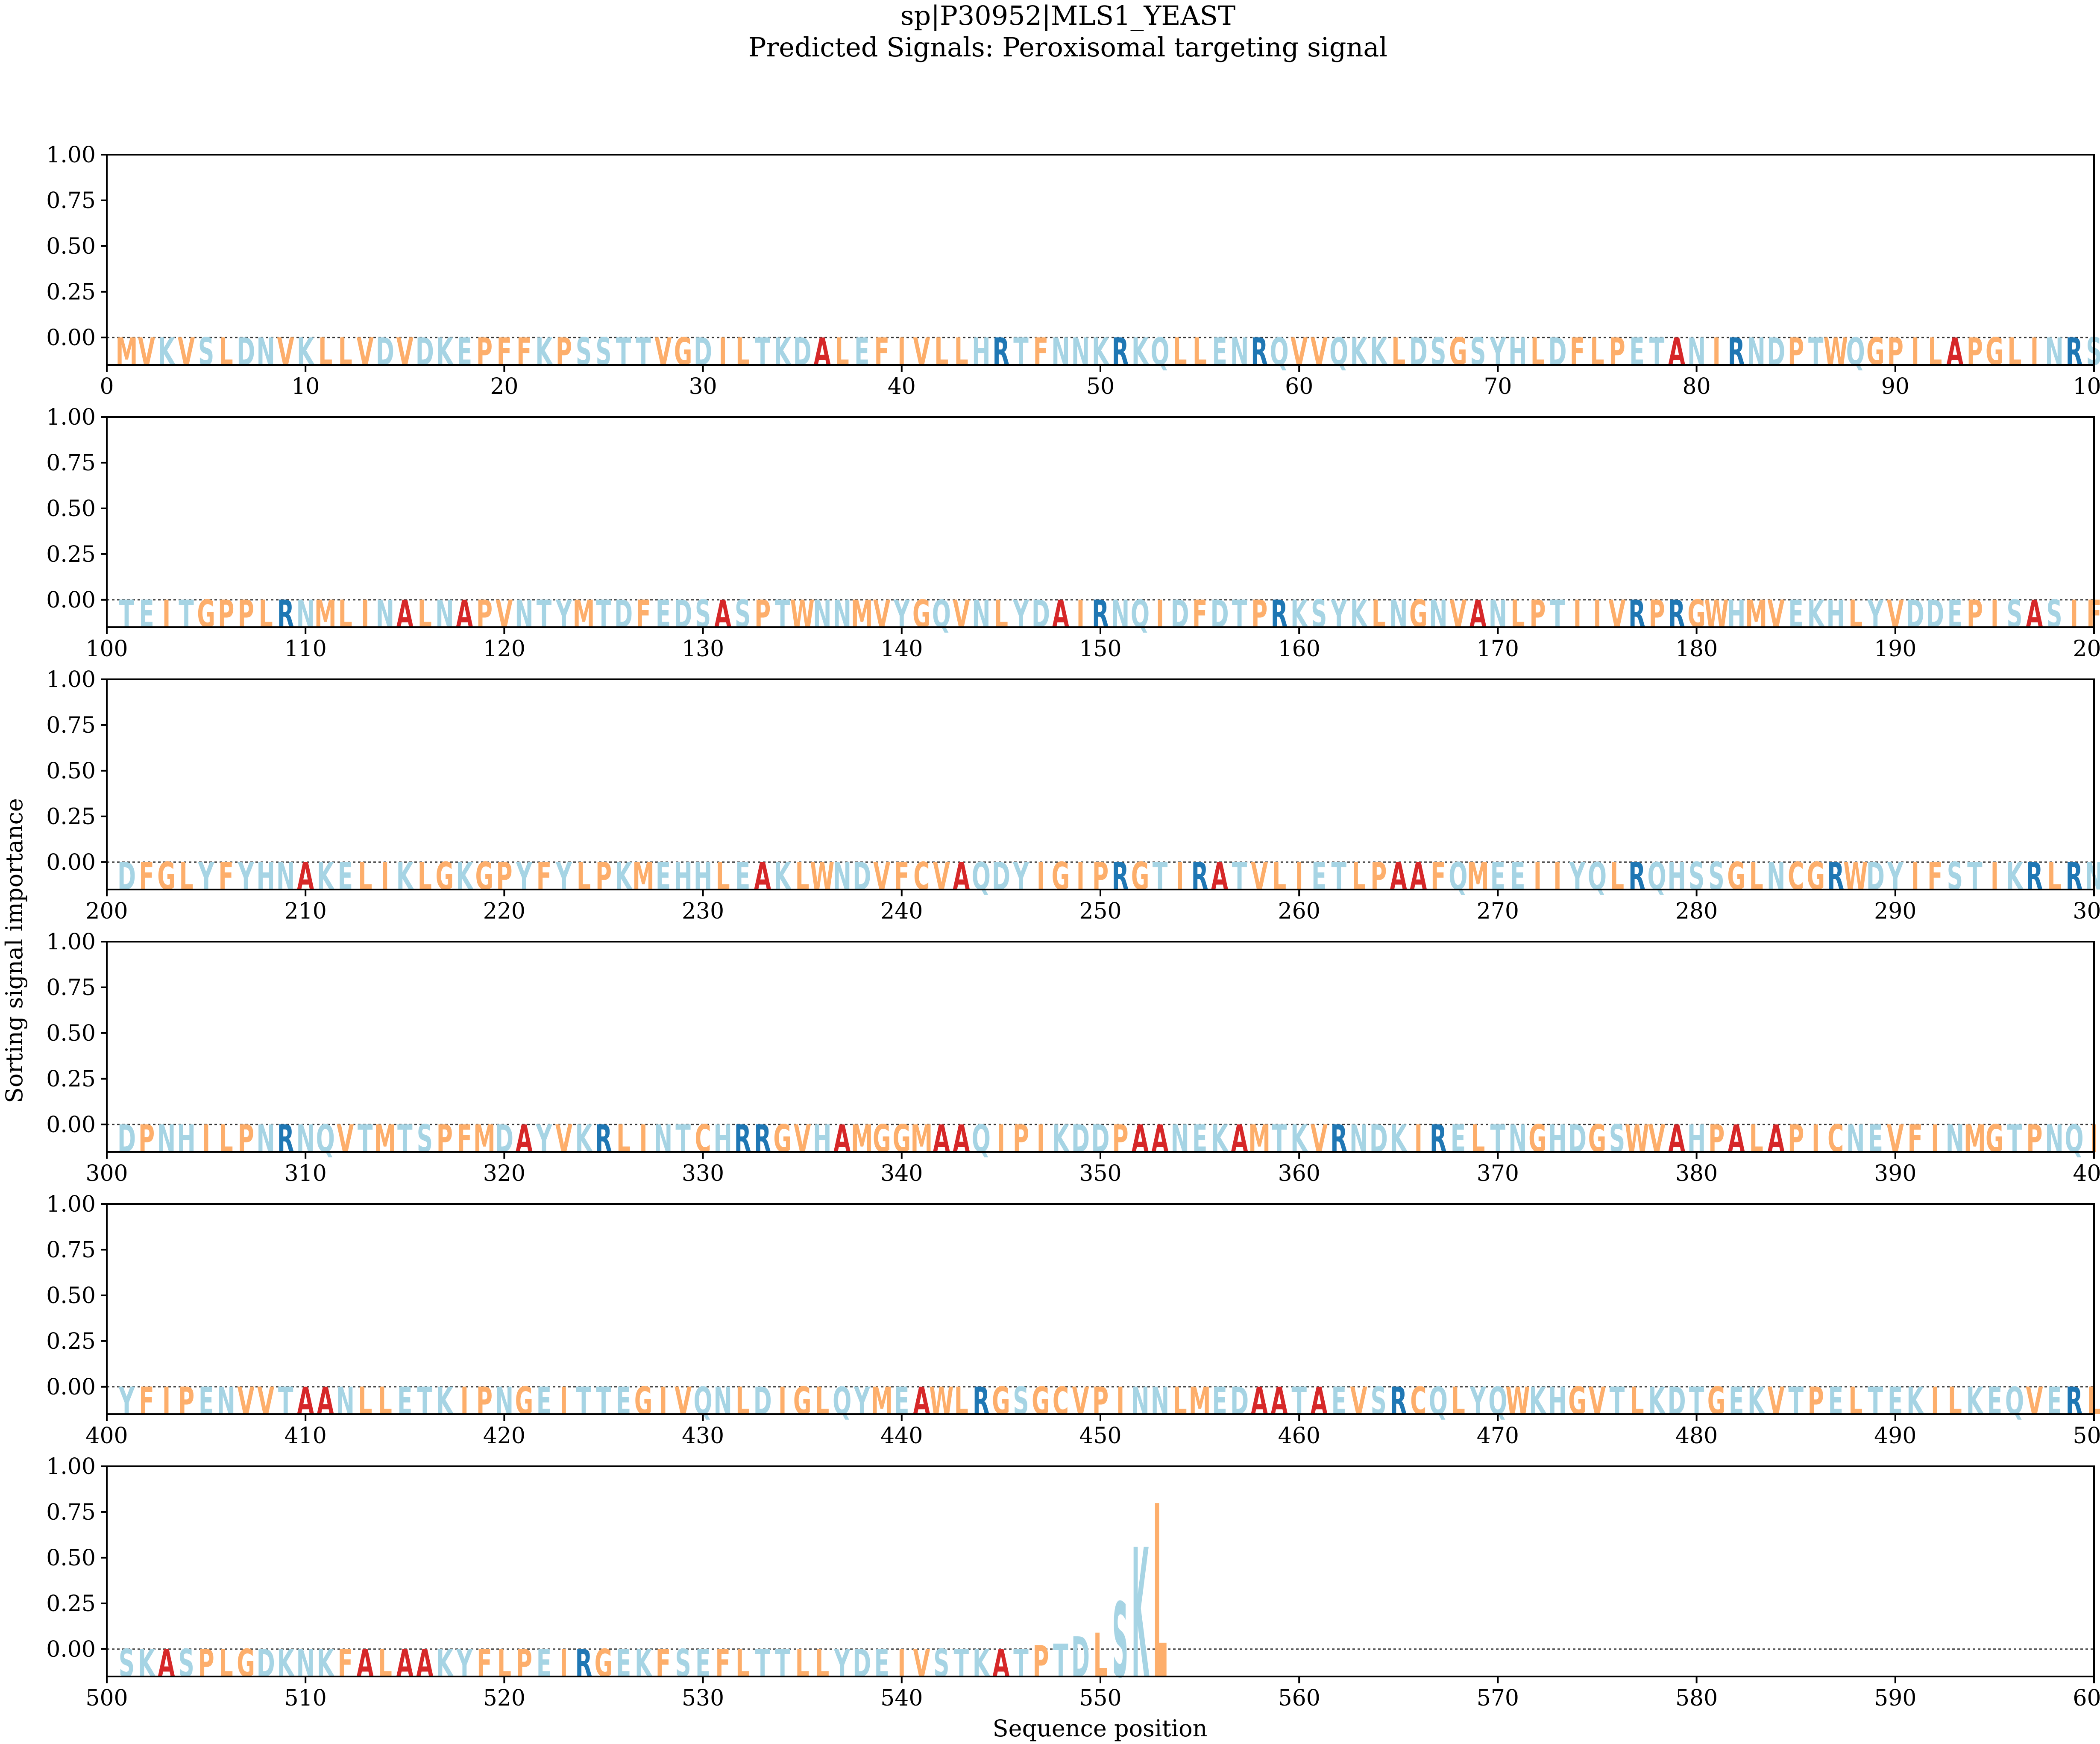  I want to click on residue-67-S: S, so click(1438, 352).